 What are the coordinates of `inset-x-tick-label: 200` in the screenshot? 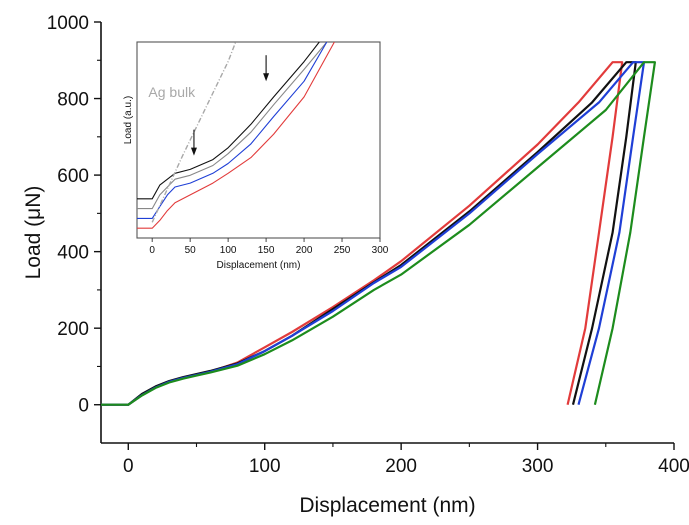 It's located at (304, 250).